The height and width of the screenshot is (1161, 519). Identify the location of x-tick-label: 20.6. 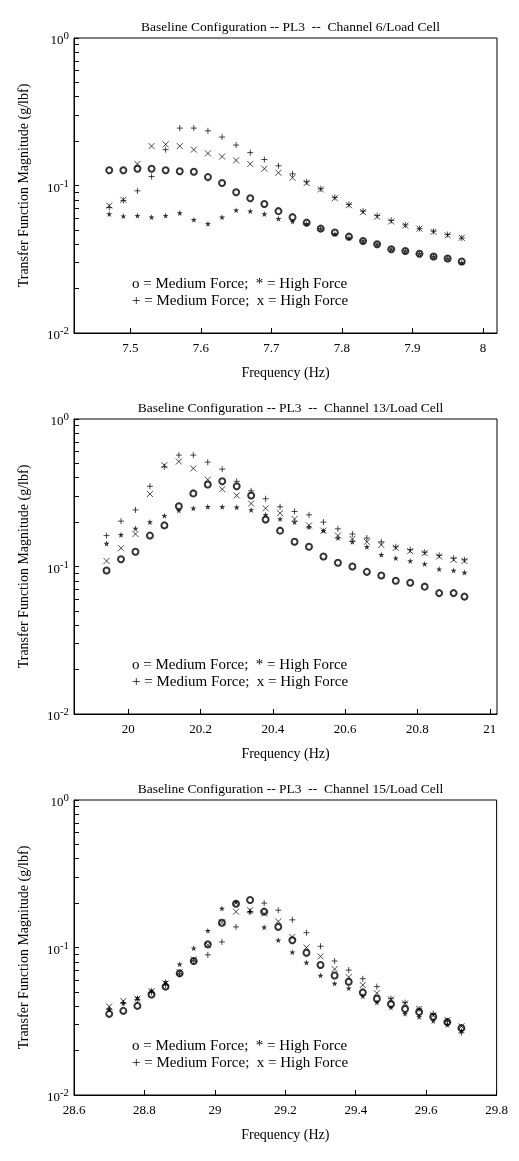
(345, 728).